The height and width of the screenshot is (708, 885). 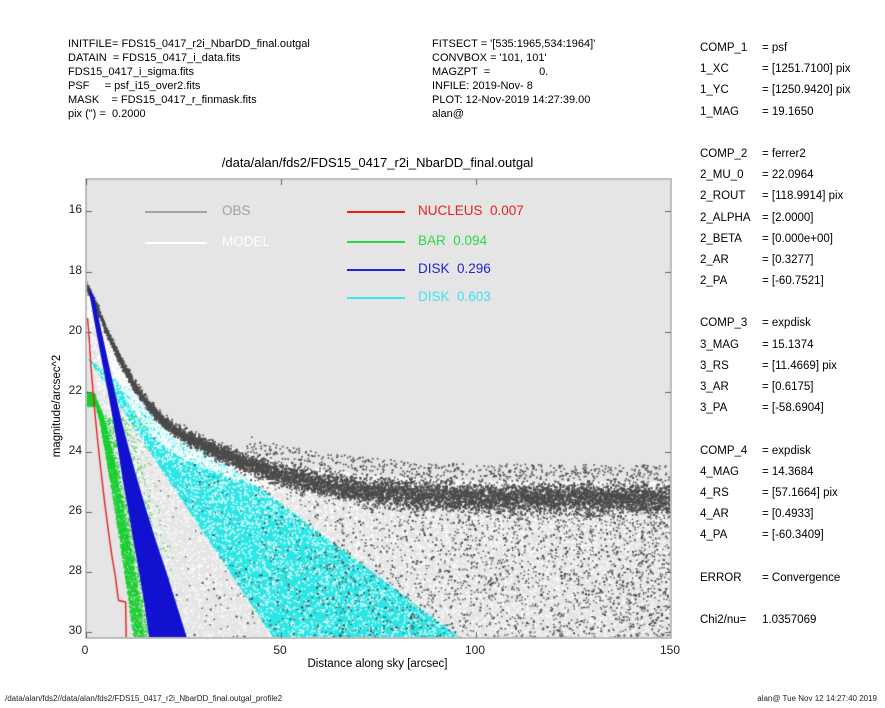 I want to click on fit-param-name: 3_MAG, so click(x=719, y=344).